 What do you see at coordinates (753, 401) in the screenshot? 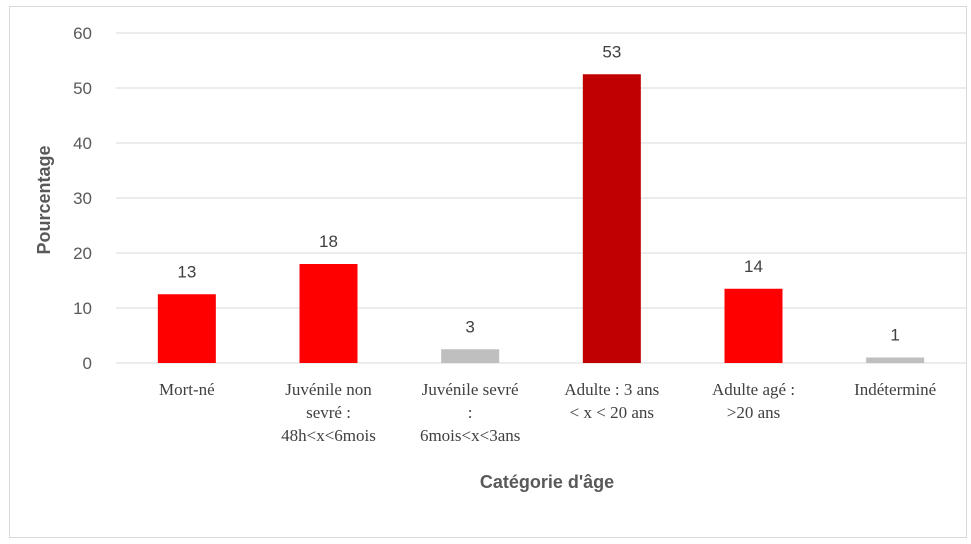
I see `x-category-label: Adulte agé : >20 ans` at bounding box center [753, 401].